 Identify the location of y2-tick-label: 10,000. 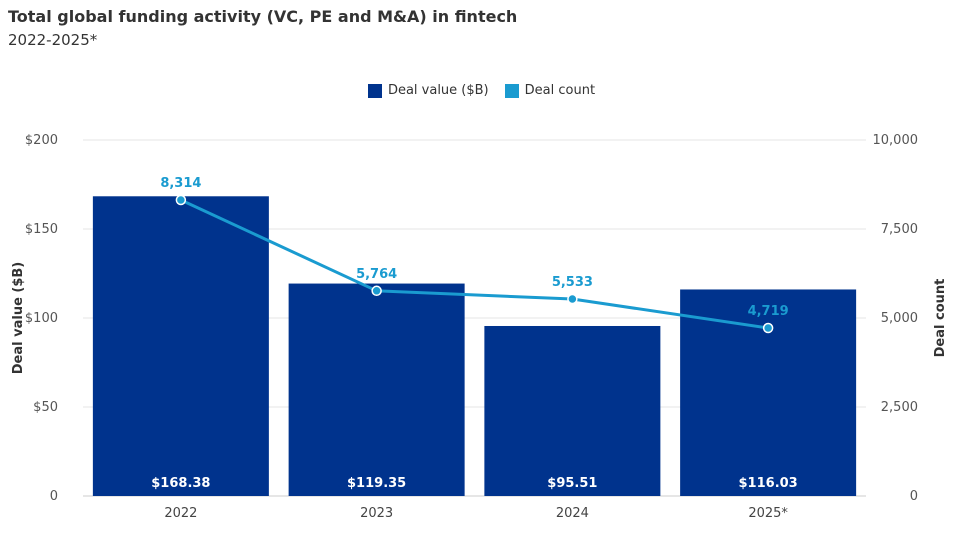
(896, 140).